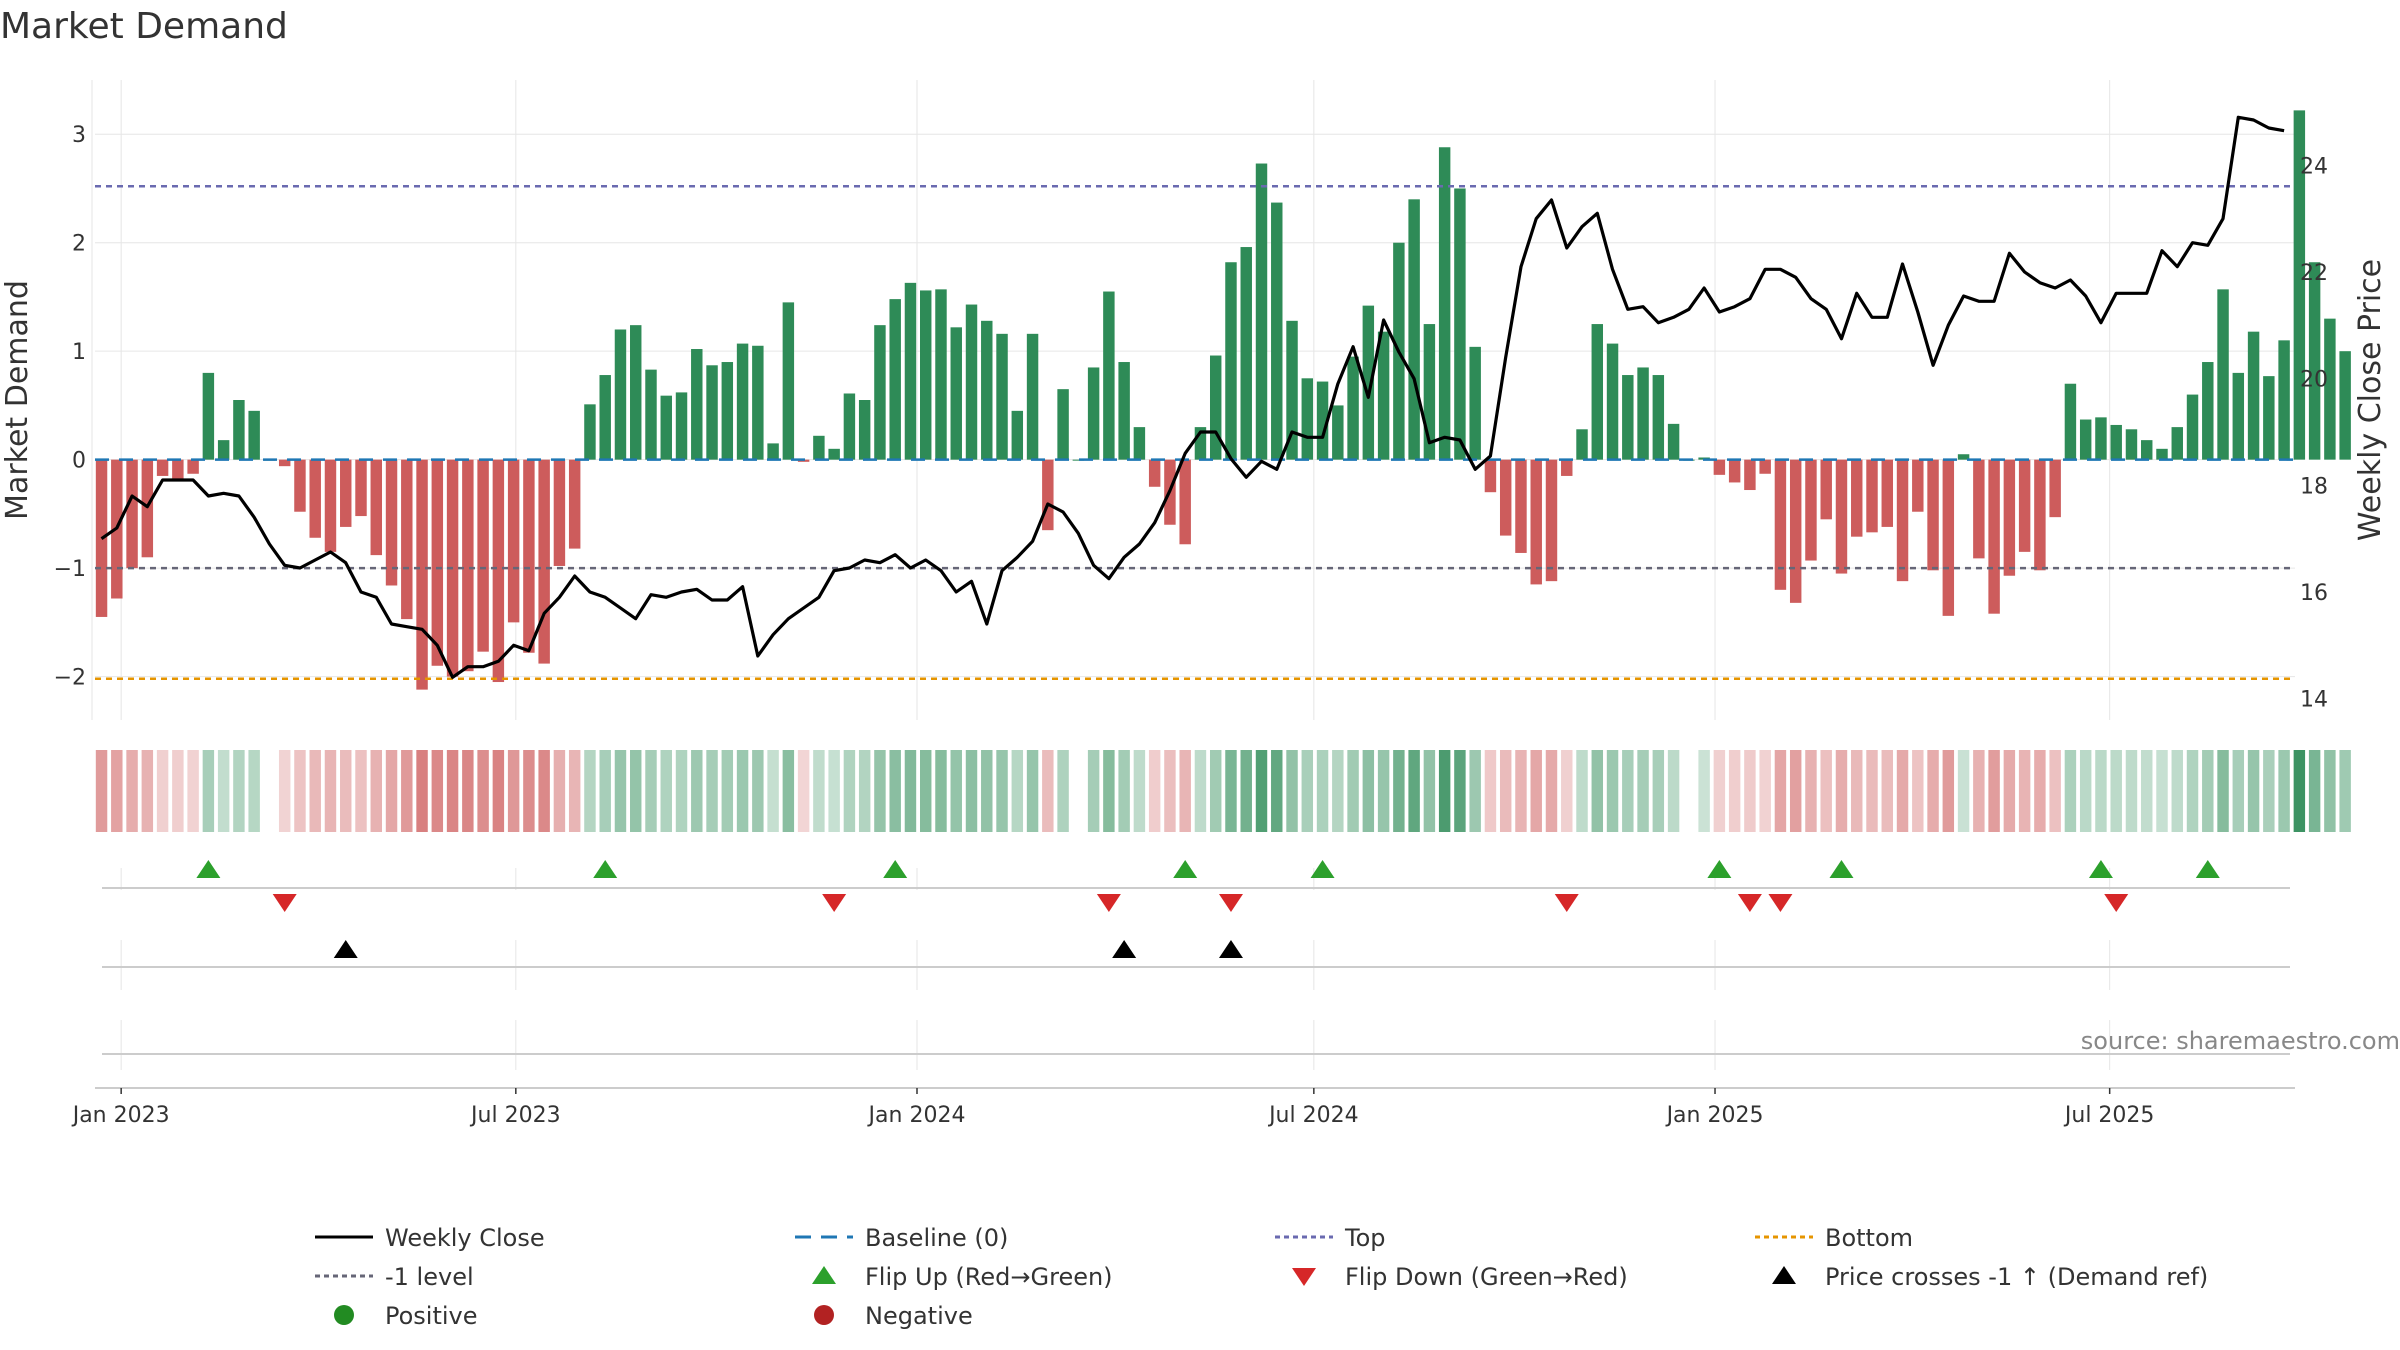  What do you see at coordinates (2314, 433) in the screenshot?
I see `y2-axis-ticks: 14 16 18 20 22 24` at bounding box center [2314, 433].